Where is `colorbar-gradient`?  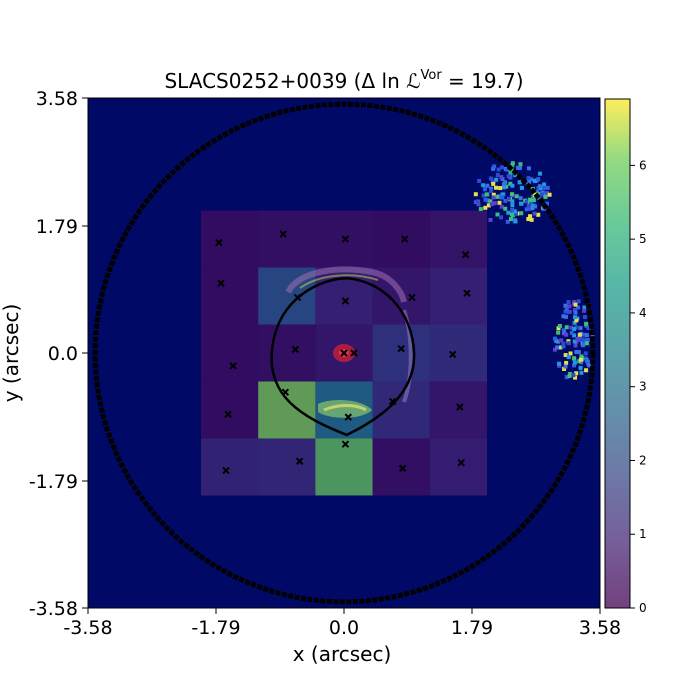 colorbar-gradient is located at coordinates (617, 353).